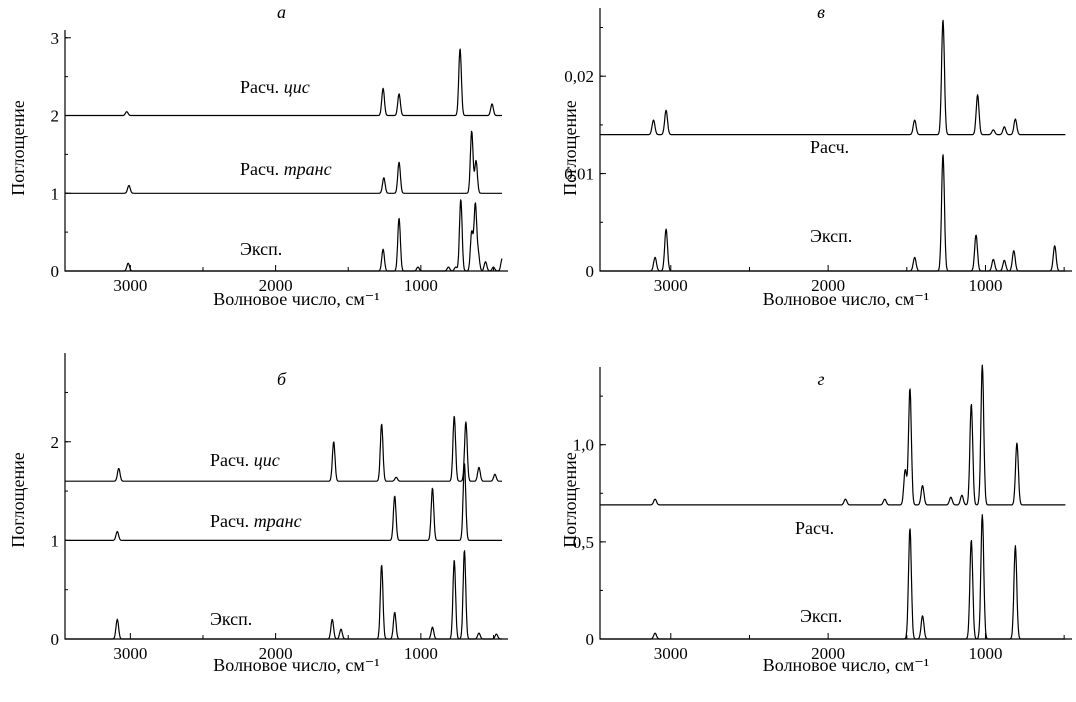  I want to click on y-tick-label: 1,0, so click(583, 445).